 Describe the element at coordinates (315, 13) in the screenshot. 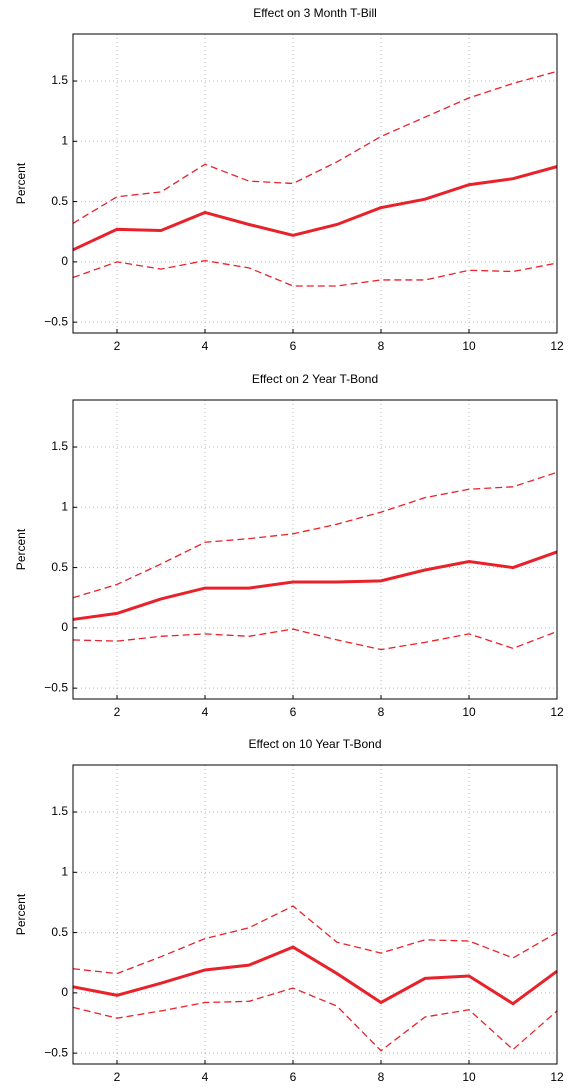

I see `chart-title: Effect on 3 Month T-Bill` at that location.